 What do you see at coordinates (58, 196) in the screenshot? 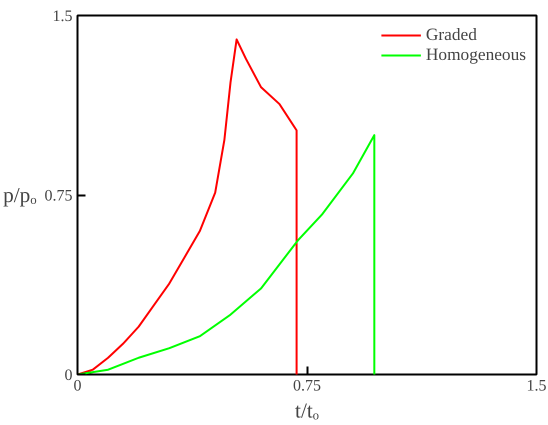
I see `y-tick-label: 0.75` at bounding box center [58, 196].